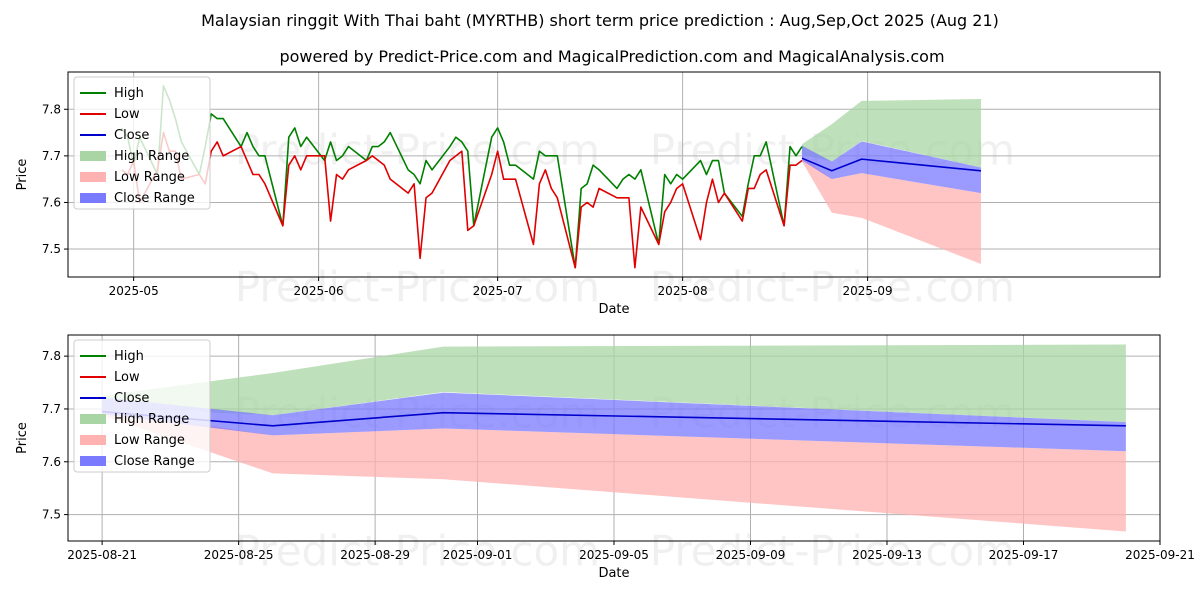 Image resolution: width=1200 pixels, height=600 pixels. Describe the element at coordinates (1160, 555) in the screenshot. I see `x-tick-label: 2025-09-21` at that location.